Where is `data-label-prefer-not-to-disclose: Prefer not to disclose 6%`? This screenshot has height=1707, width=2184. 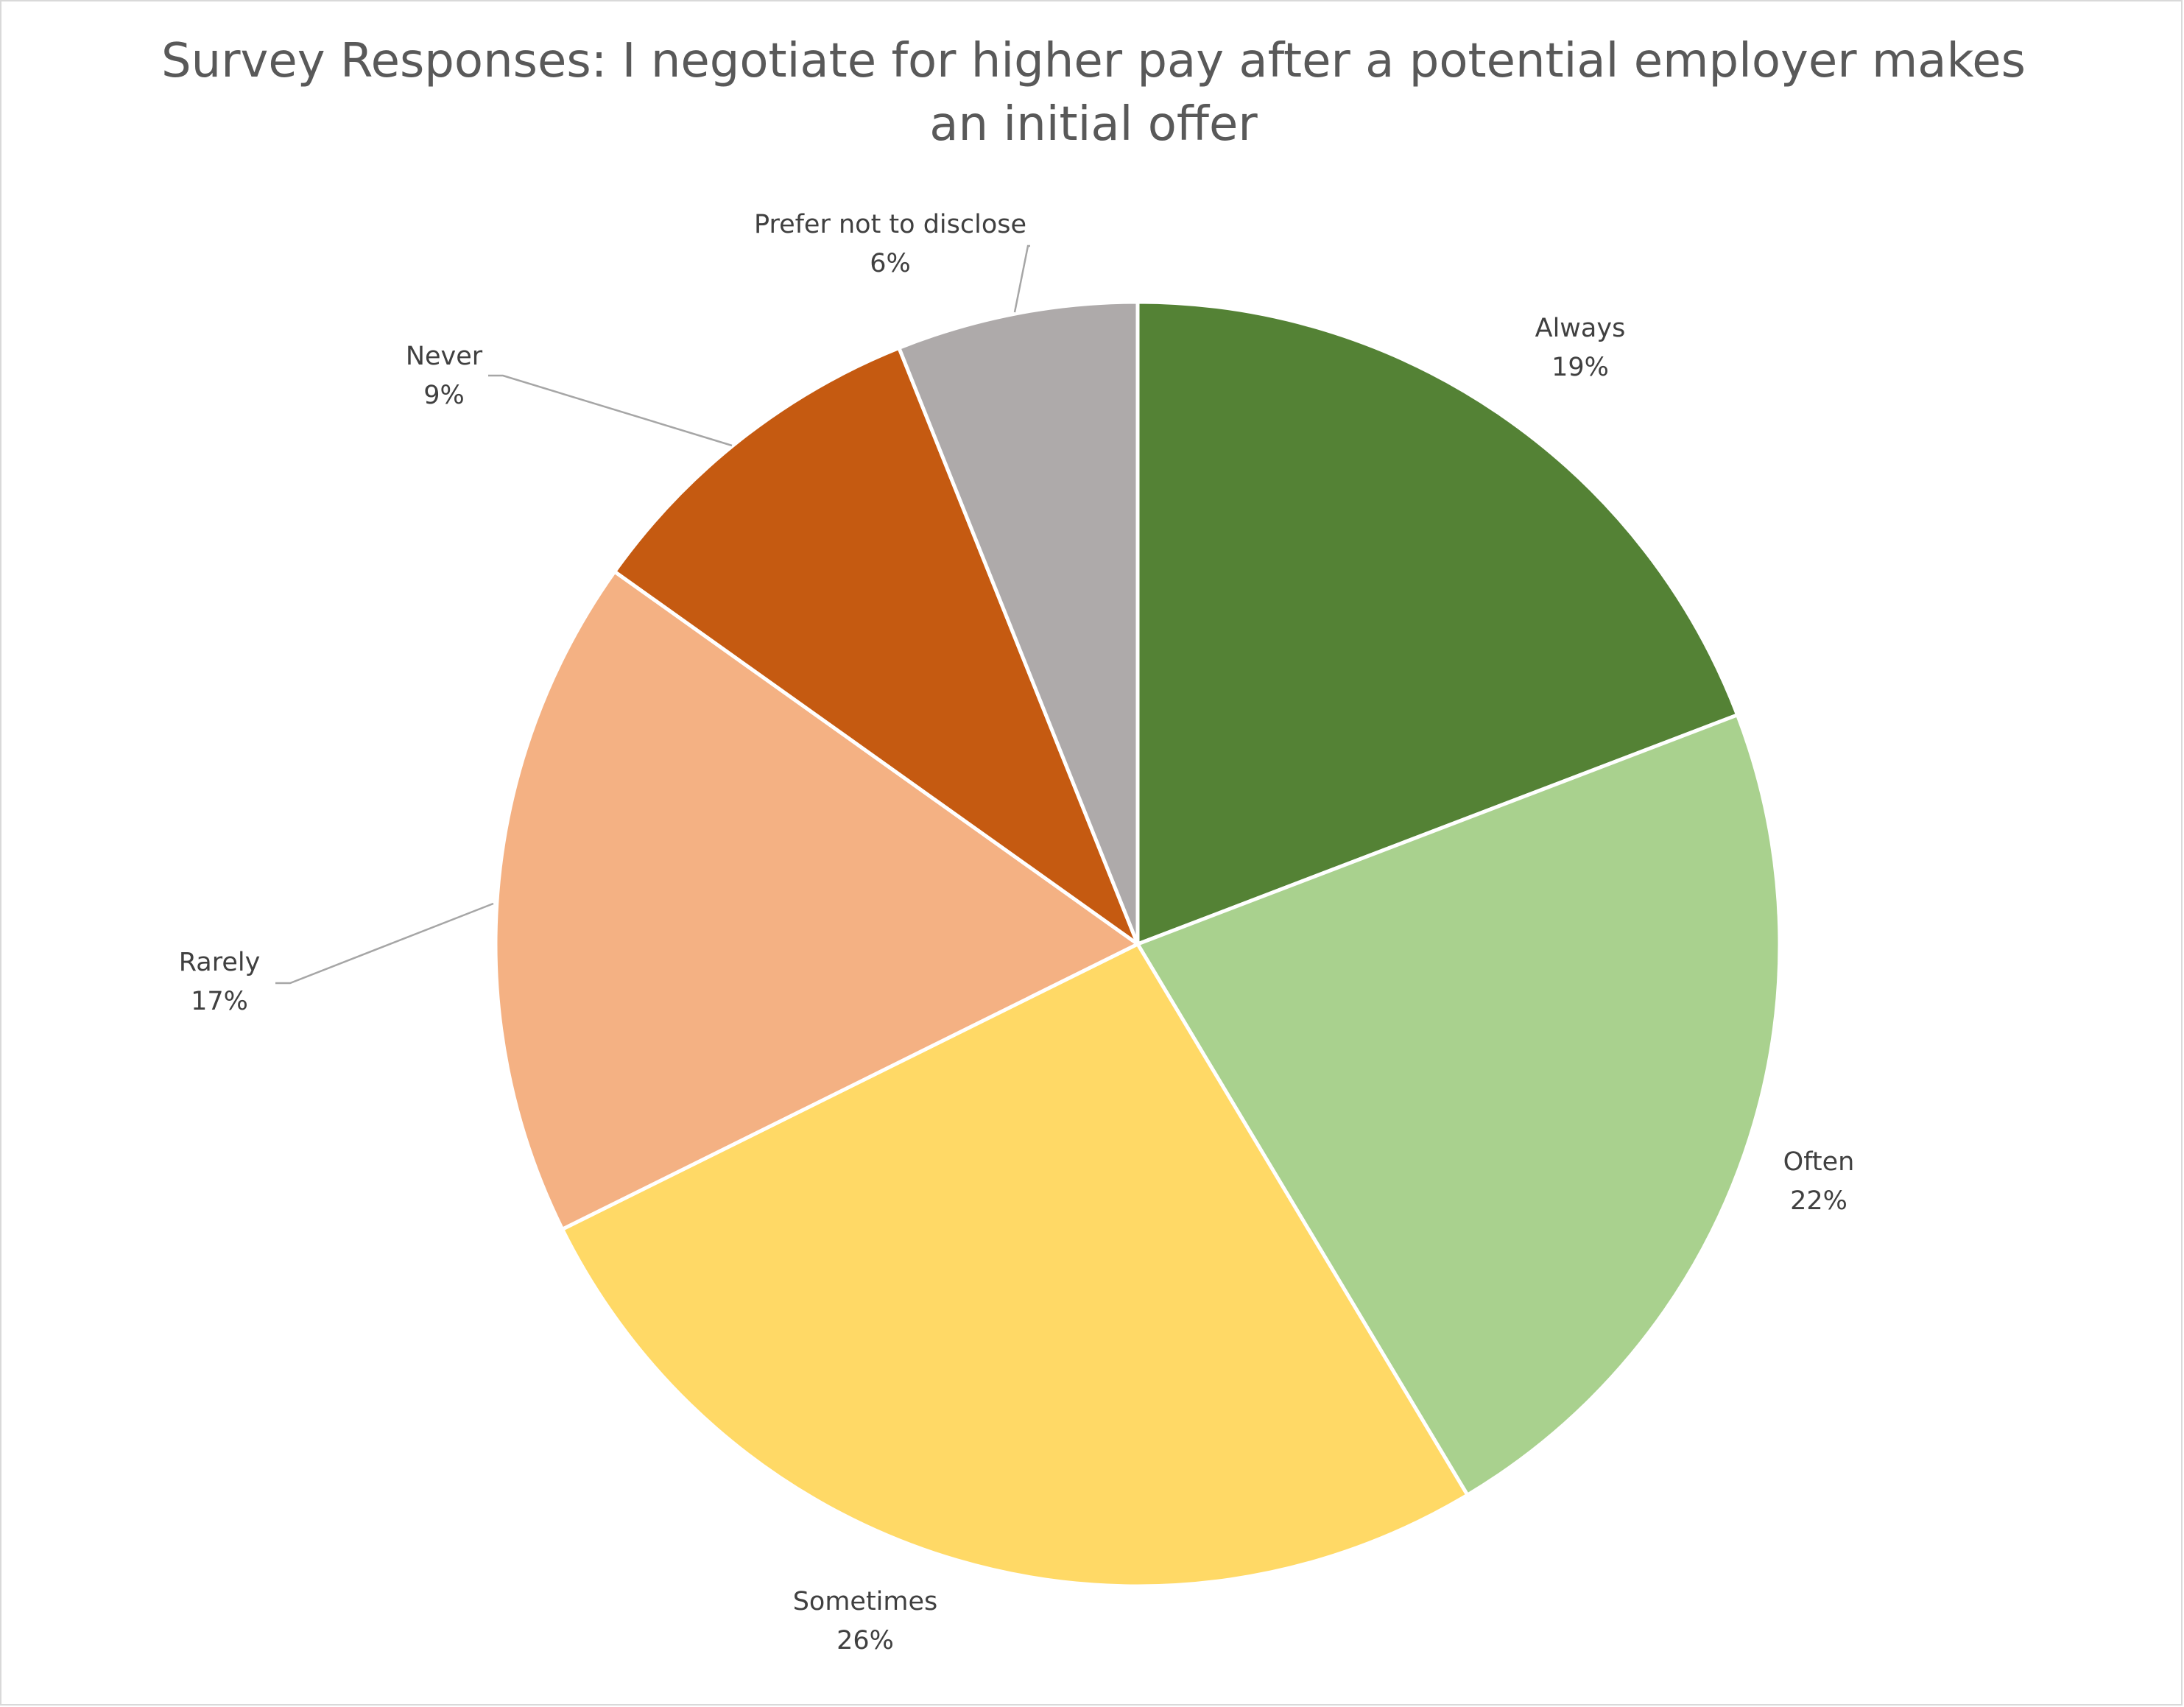 data-label-prefer-not-to-disclose: Prefer not to disclose 6% is located at coordinates (890, 244).